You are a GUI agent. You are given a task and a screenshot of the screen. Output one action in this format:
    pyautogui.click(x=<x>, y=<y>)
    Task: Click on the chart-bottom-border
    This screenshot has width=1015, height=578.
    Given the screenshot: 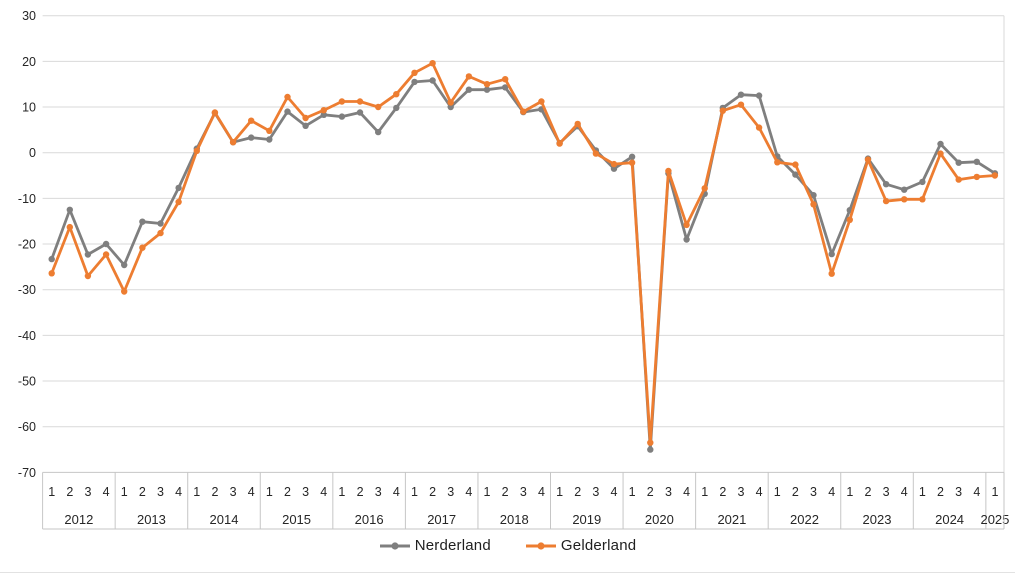 What is the action you would take?
    pyautogui.click(x=507, y=572)
    